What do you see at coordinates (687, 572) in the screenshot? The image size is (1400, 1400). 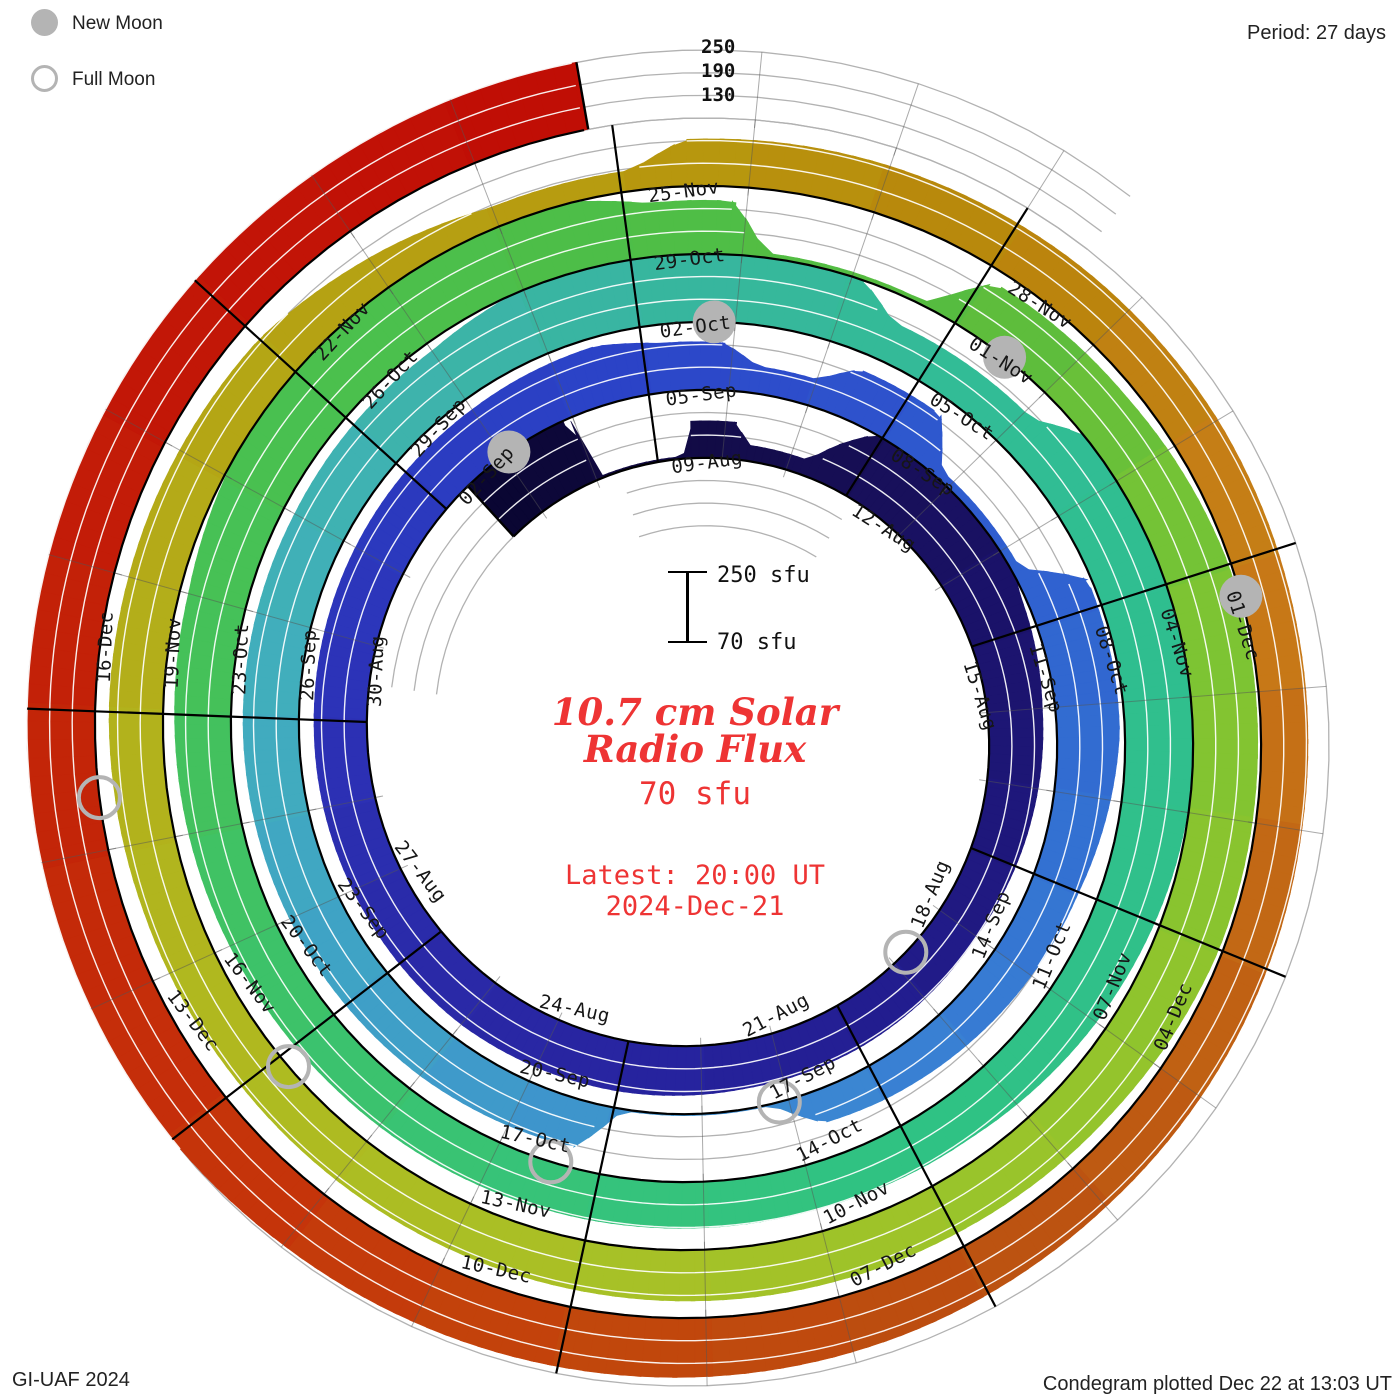 I see `flux-scale-top-cap` at bounding box center [687, 572].